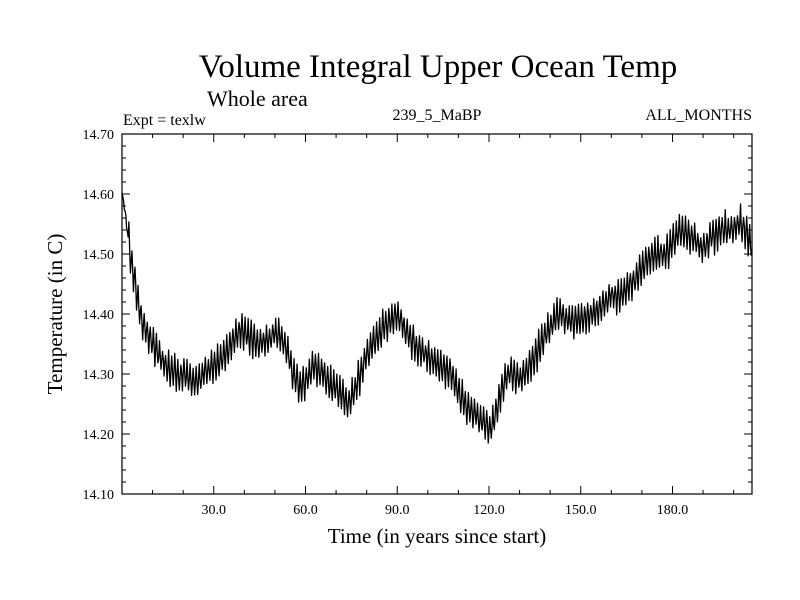 The image size is (800, 600). I want to click on y-tick-label: 14.20, so click(99, 435).